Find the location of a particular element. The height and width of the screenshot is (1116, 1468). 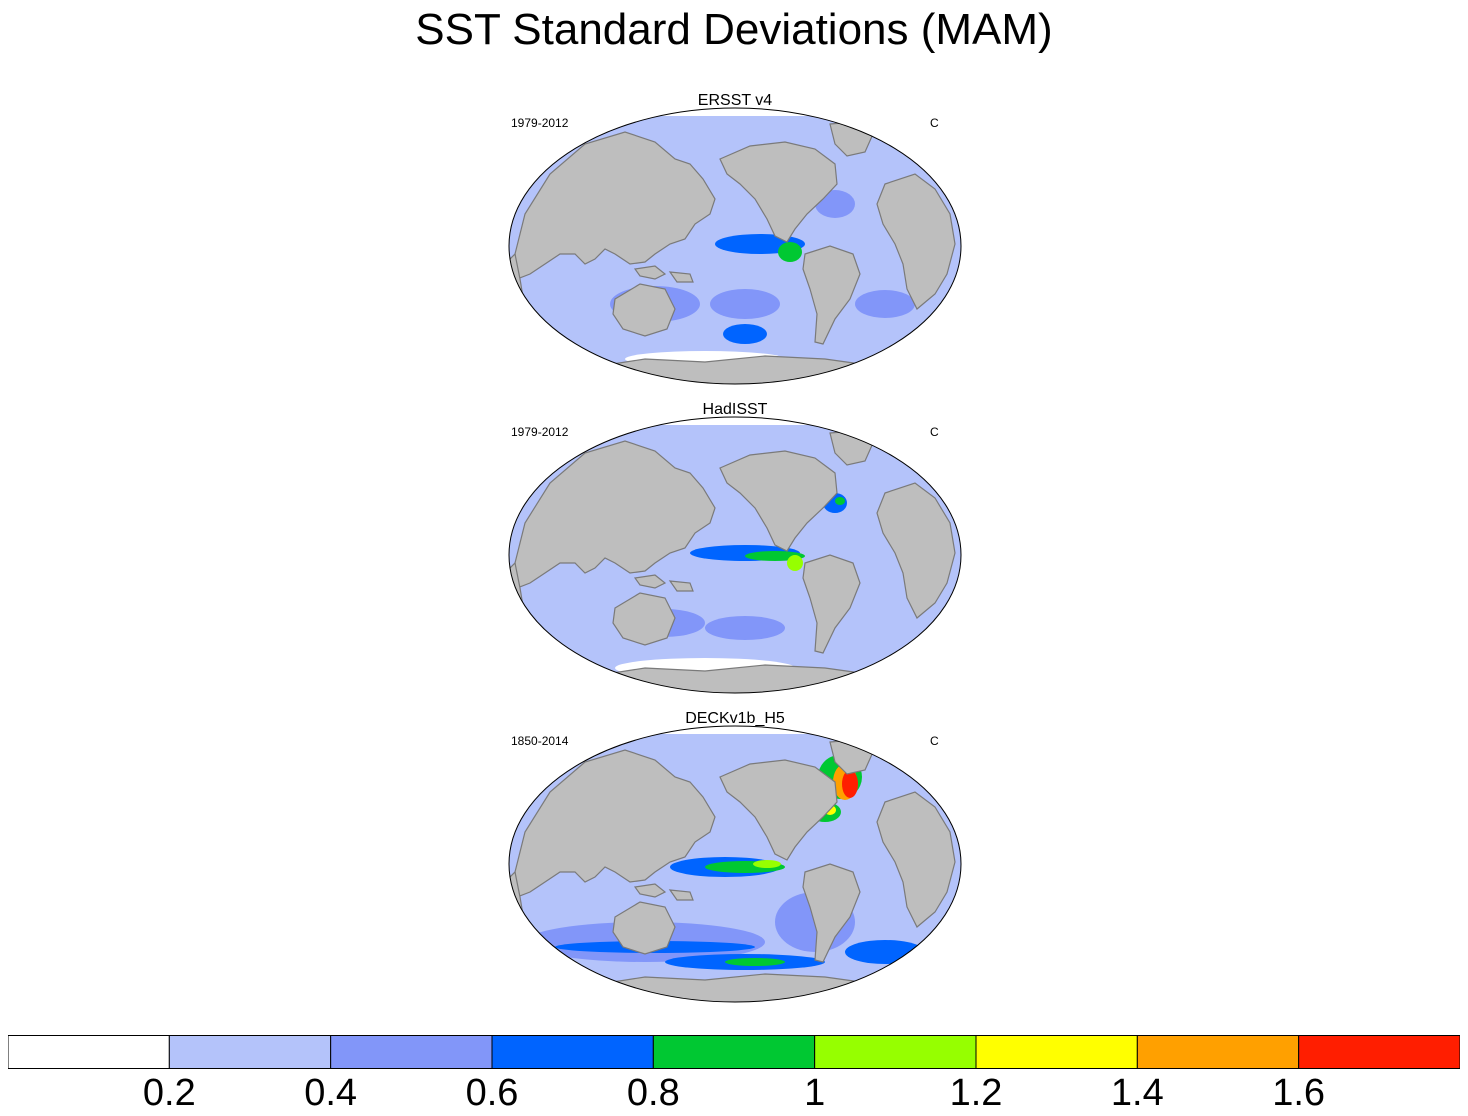

map-panel-hadisst: HadISST 1979-2012 C is located at coordinates (735, 551).